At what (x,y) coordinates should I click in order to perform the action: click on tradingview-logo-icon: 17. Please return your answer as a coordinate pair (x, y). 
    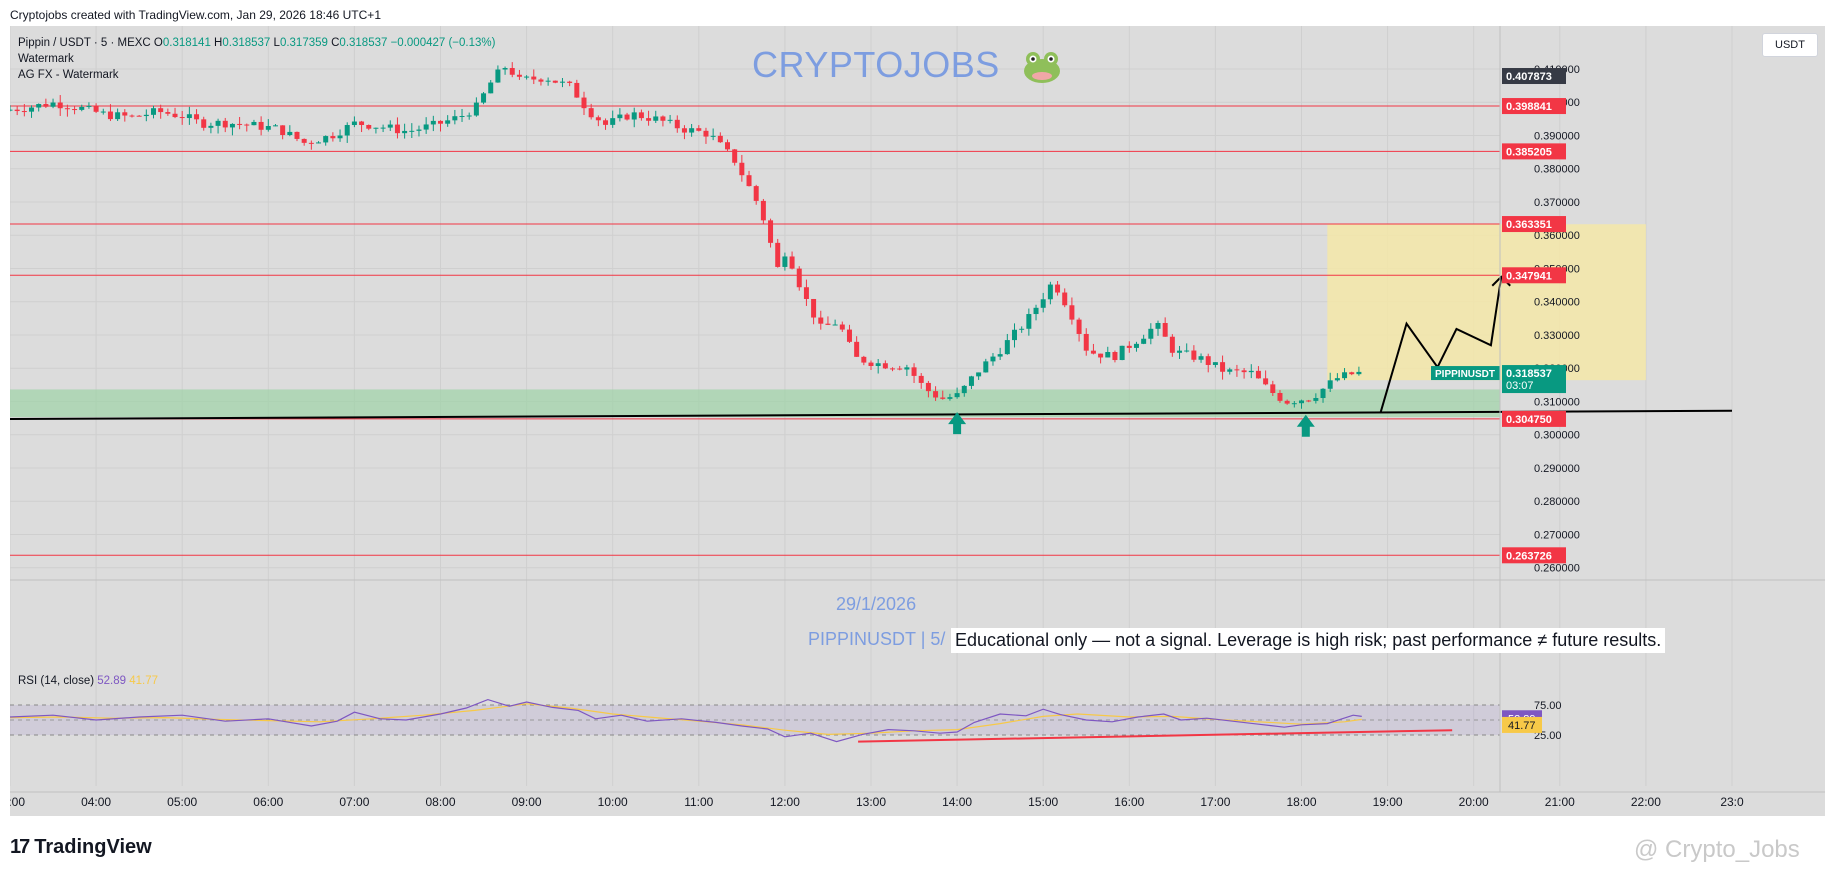
    Looking at the image, I should click on (20, 847).